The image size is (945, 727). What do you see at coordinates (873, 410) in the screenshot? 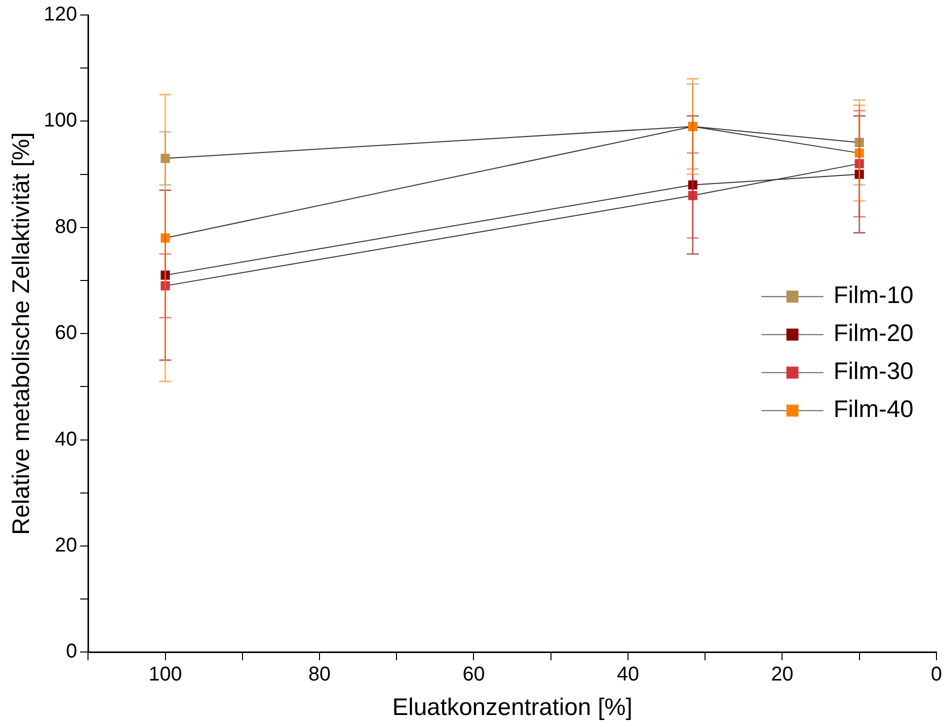
I see `legend-label: Film-40` at bounding box center [873, 410].